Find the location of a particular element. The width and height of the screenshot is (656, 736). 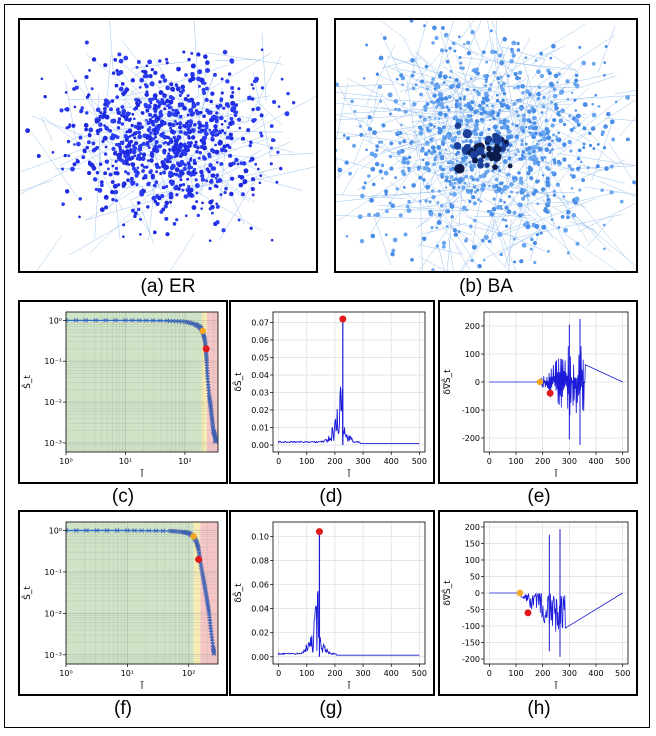

region-yellow is located at coordinates (204, 382).